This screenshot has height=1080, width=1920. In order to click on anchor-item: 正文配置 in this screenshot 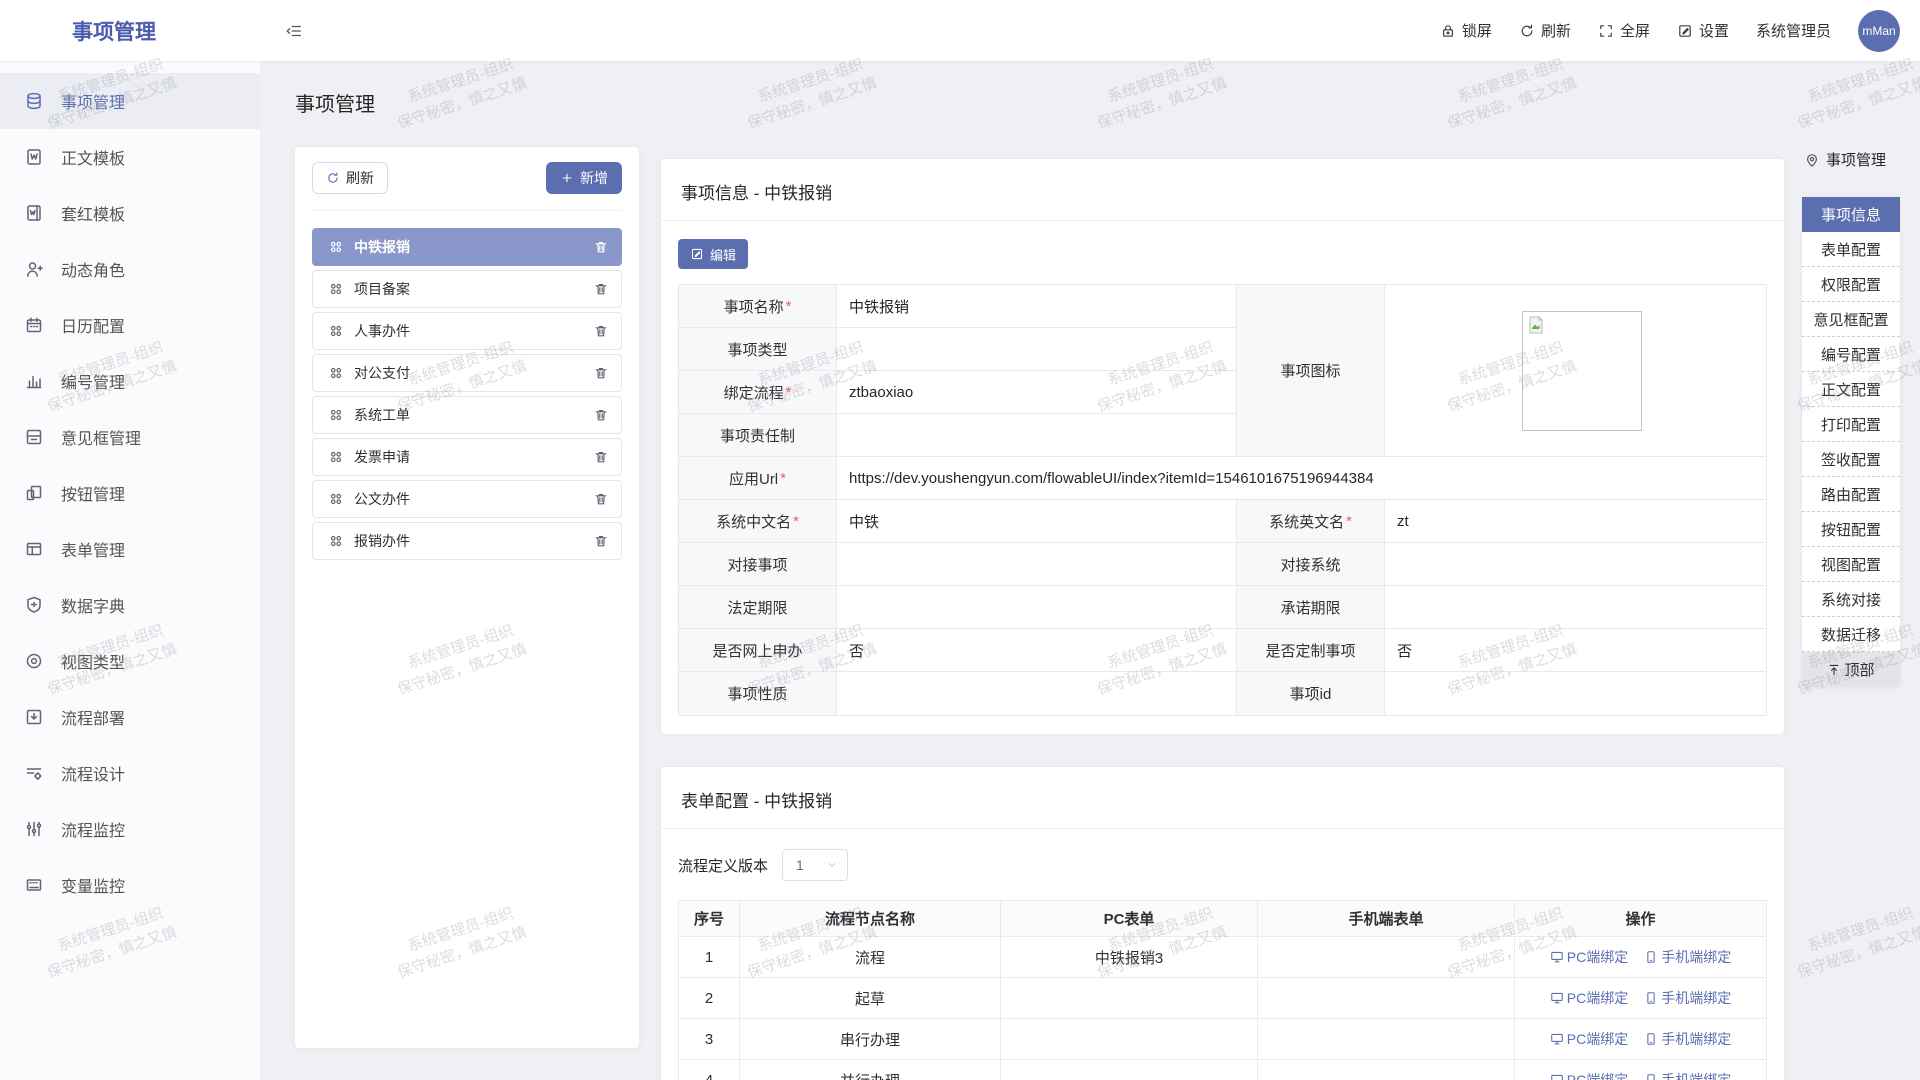, I will do `click(1851, 389)`.